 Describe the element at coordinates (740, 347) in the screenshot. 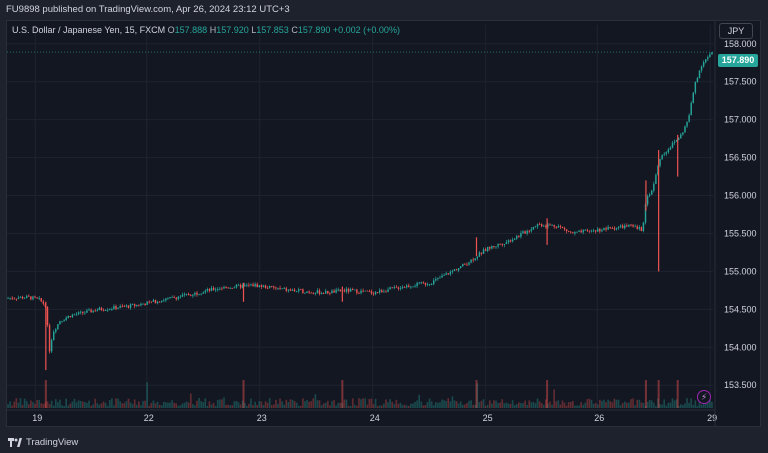

I see `y-tick-label: 154.000` at that location.